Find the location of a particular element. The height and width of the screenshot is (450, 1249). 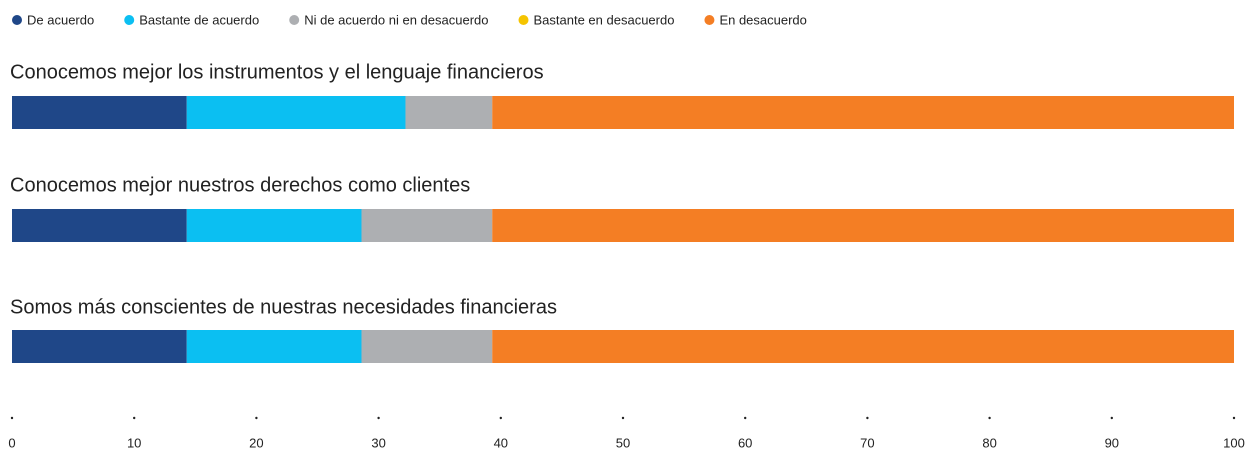

x-tick-label: 60 is located at coordinates (745, 442).